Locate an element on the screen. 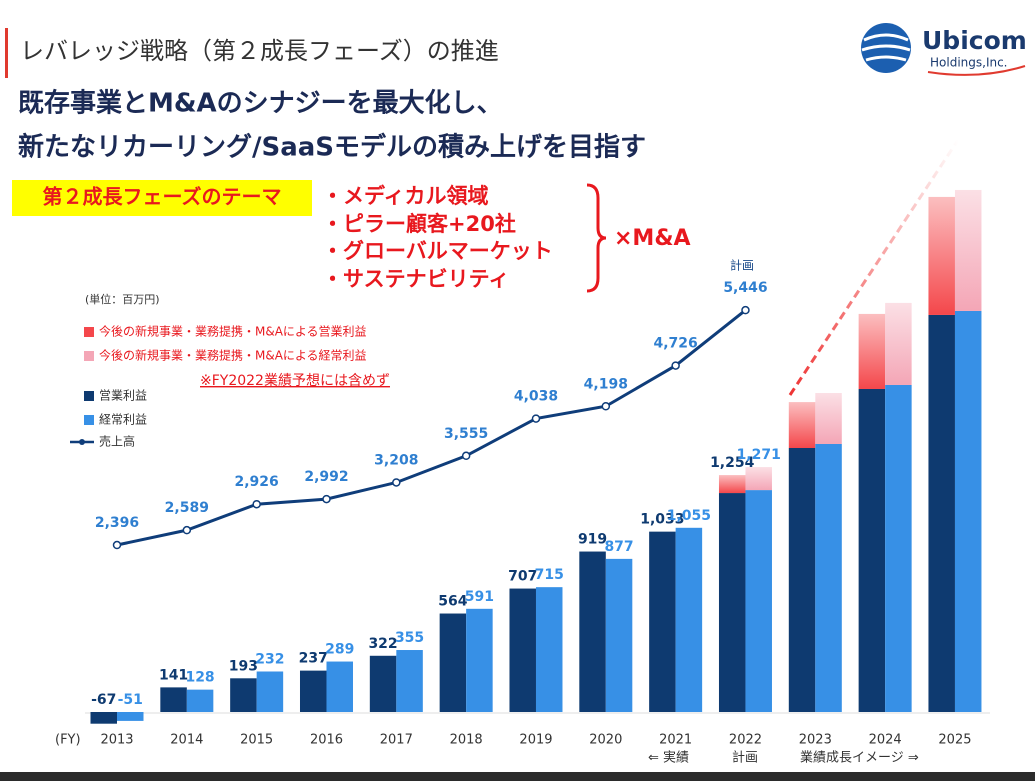 The image size is (1035, 781). data-label: 707 is located at coordinates (522, 577).